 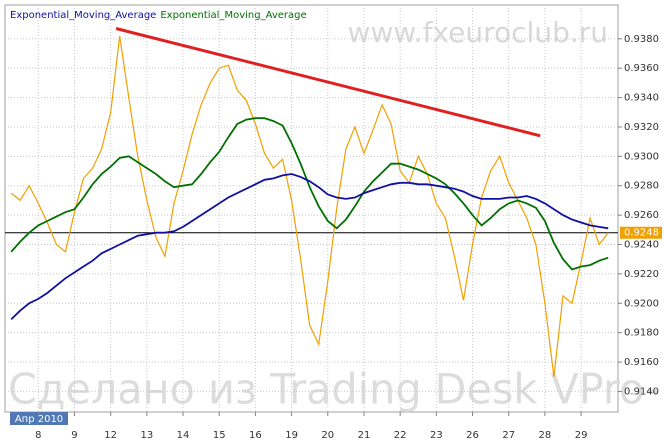 I want to click on x-tick-label: 23, so click(x=436, y=435).